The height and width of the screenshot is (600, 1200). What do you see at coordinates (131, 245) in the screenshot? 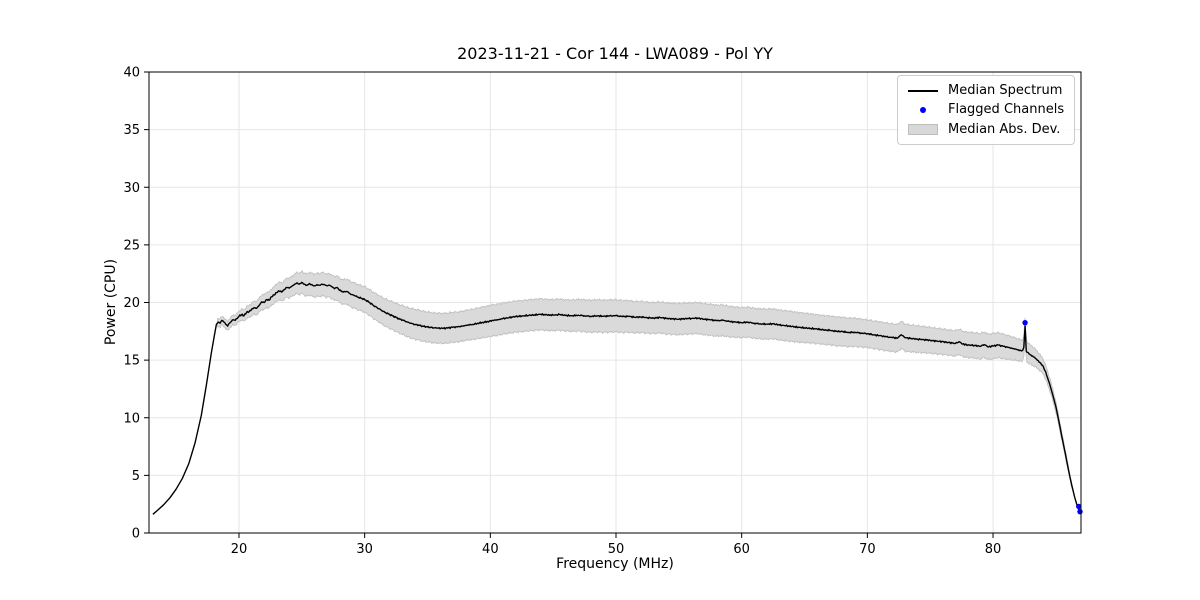
I see `y-tick-label: 25` at bounding box center [131, 245].